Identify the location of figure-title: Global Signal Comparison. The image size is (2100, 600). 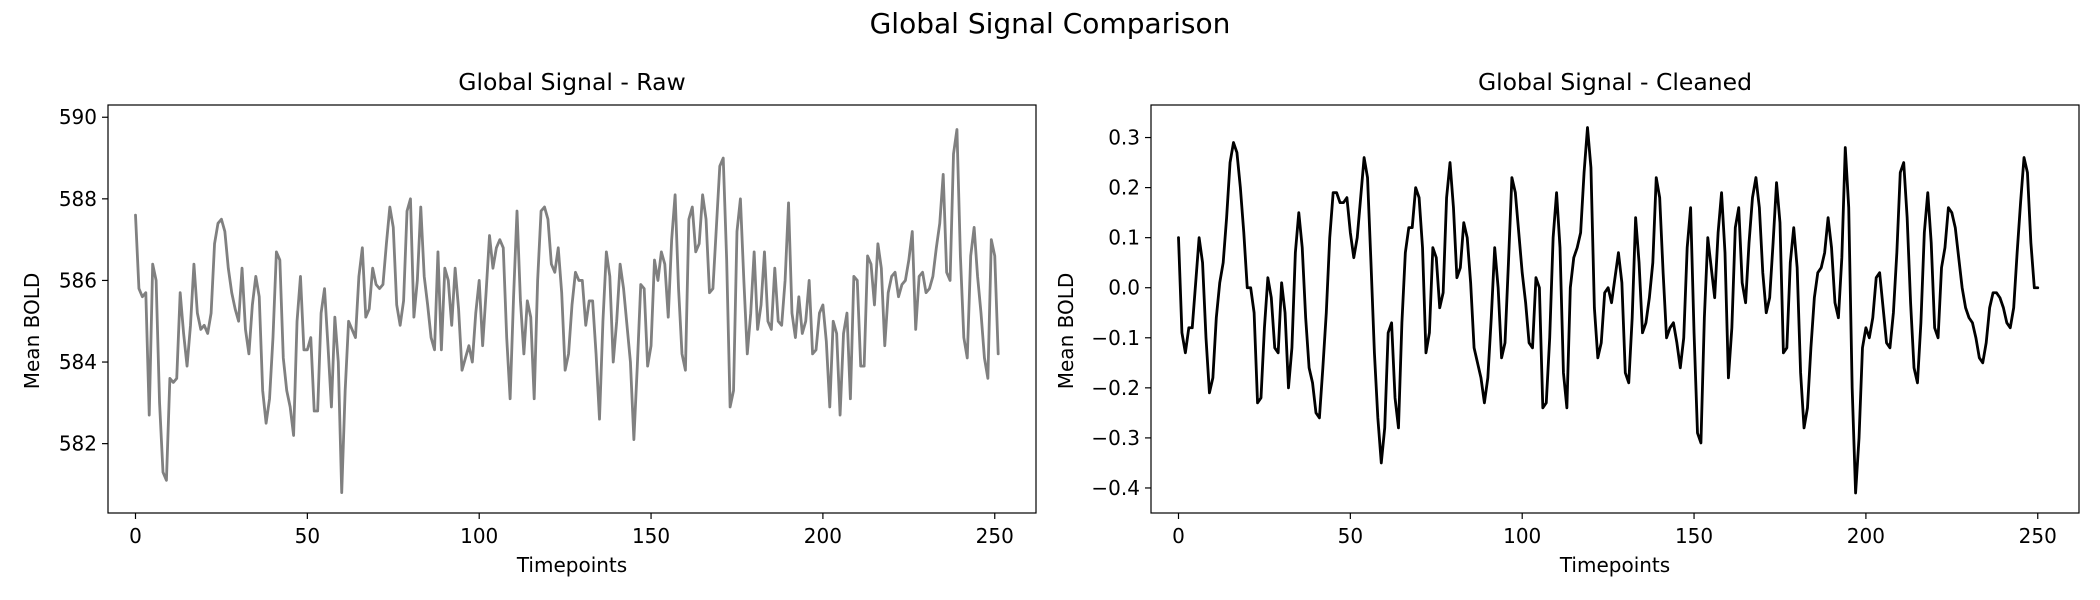
(1050, 23).